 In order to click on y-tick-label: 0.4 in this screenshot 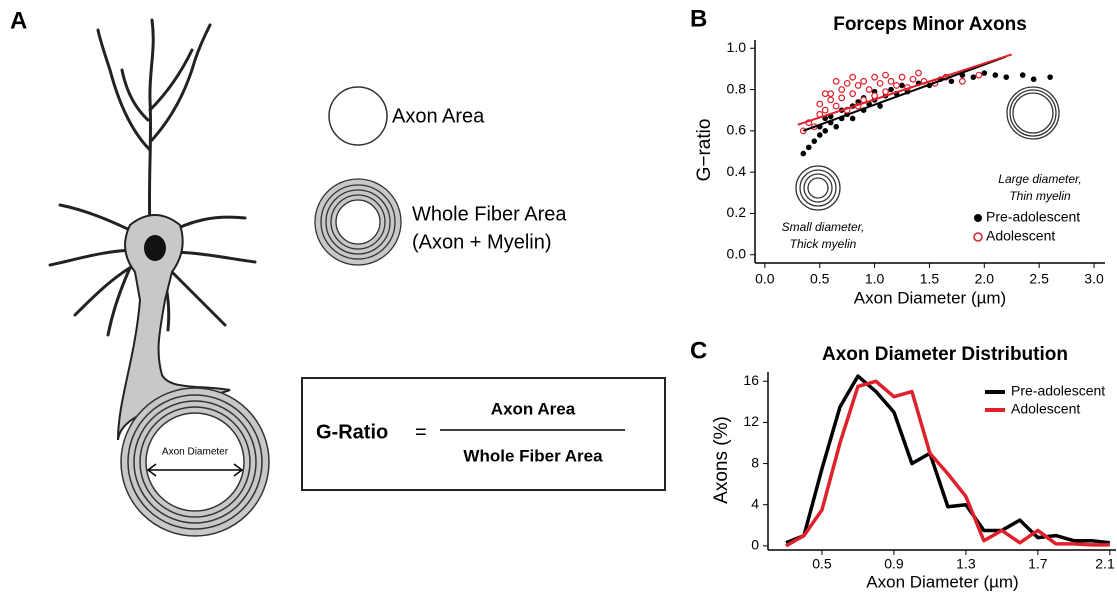, I will do `click(737, 171)`.